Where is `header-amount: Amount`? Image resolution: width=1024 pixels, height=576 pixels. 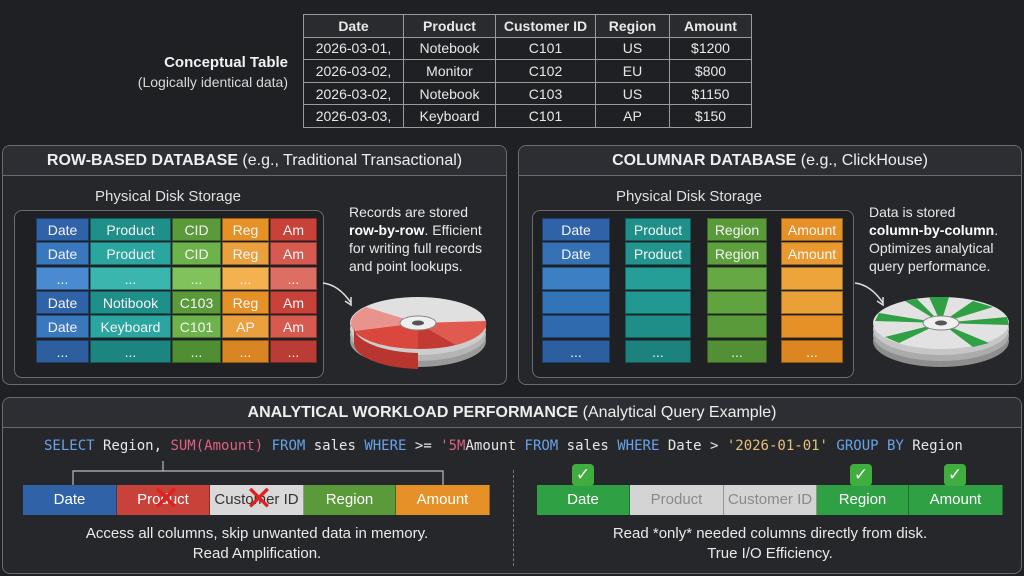
header-amount: Amount is located at coordinates (710, 26).